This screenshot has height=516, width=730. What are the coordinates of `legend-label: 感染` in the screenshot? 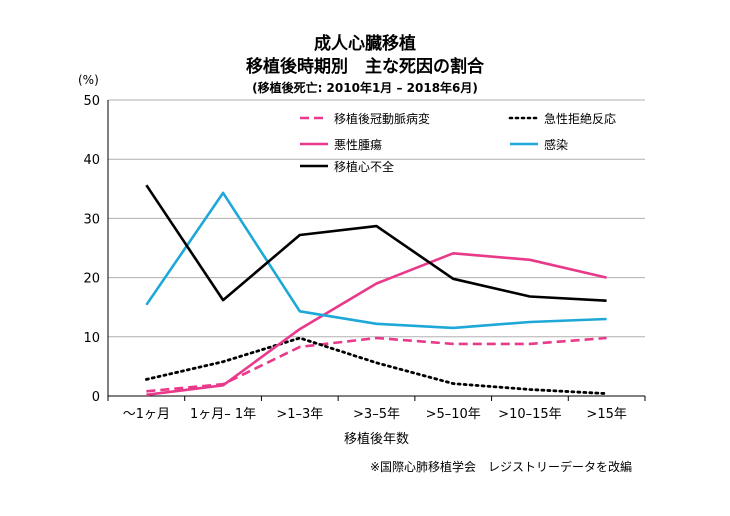 It's located at (556, 144).